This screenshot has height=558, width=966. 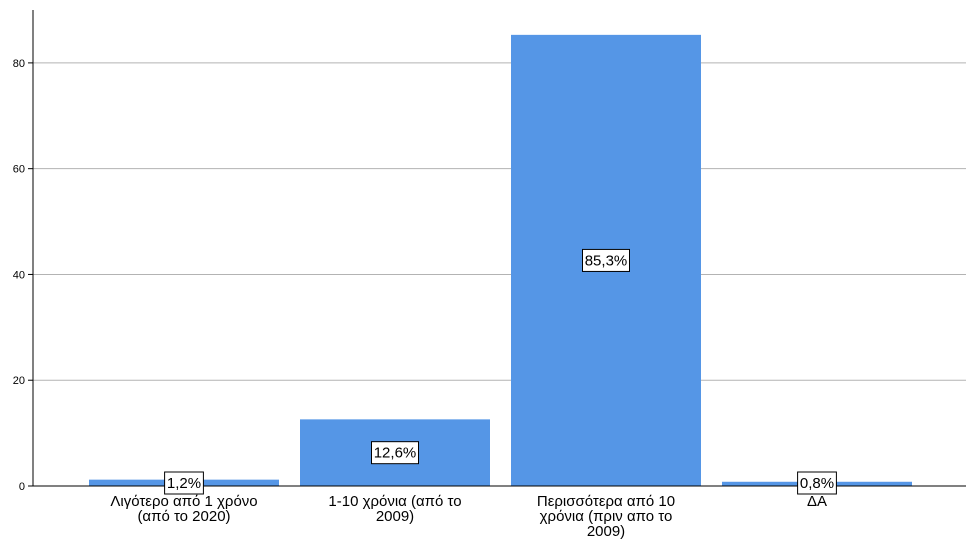 I want to click on x-category-label: 1-10 χρόνια (από το, so click(x=394, y=501).